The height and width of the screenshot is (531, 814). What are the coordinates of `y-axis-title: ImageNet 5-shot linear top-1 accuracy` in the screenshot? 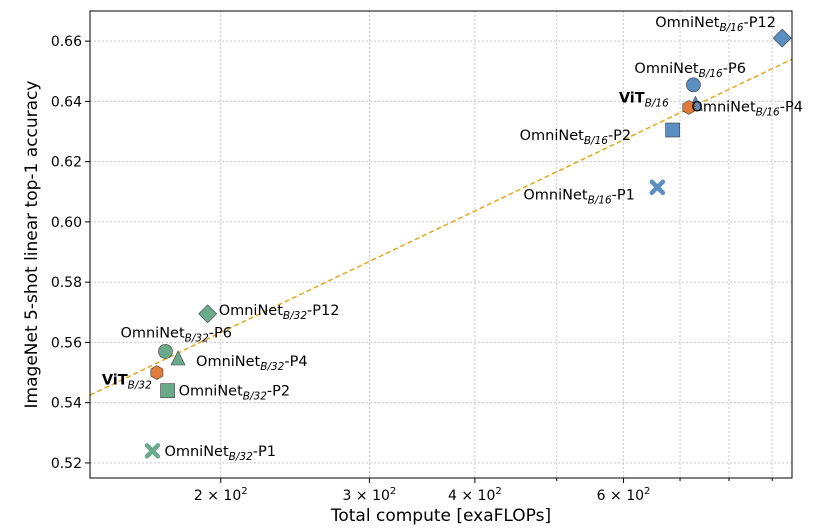 It's located at (32, 245).